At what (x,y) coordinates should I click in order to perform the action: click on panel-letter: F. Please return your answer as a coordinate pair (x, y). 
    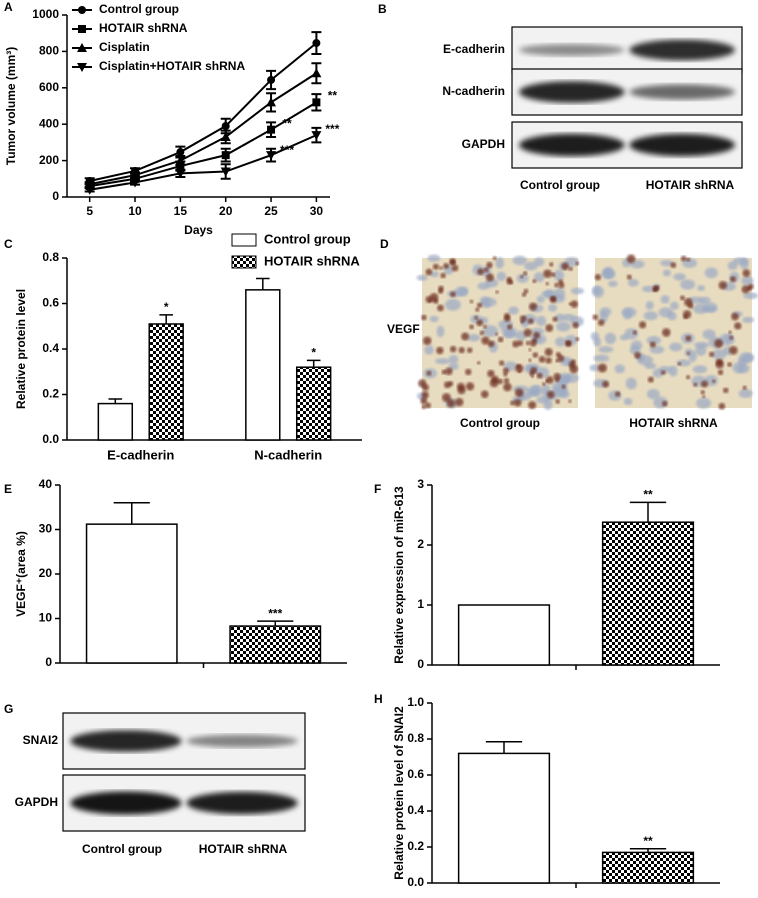
    Looking at the image, I should click on (377, 489).